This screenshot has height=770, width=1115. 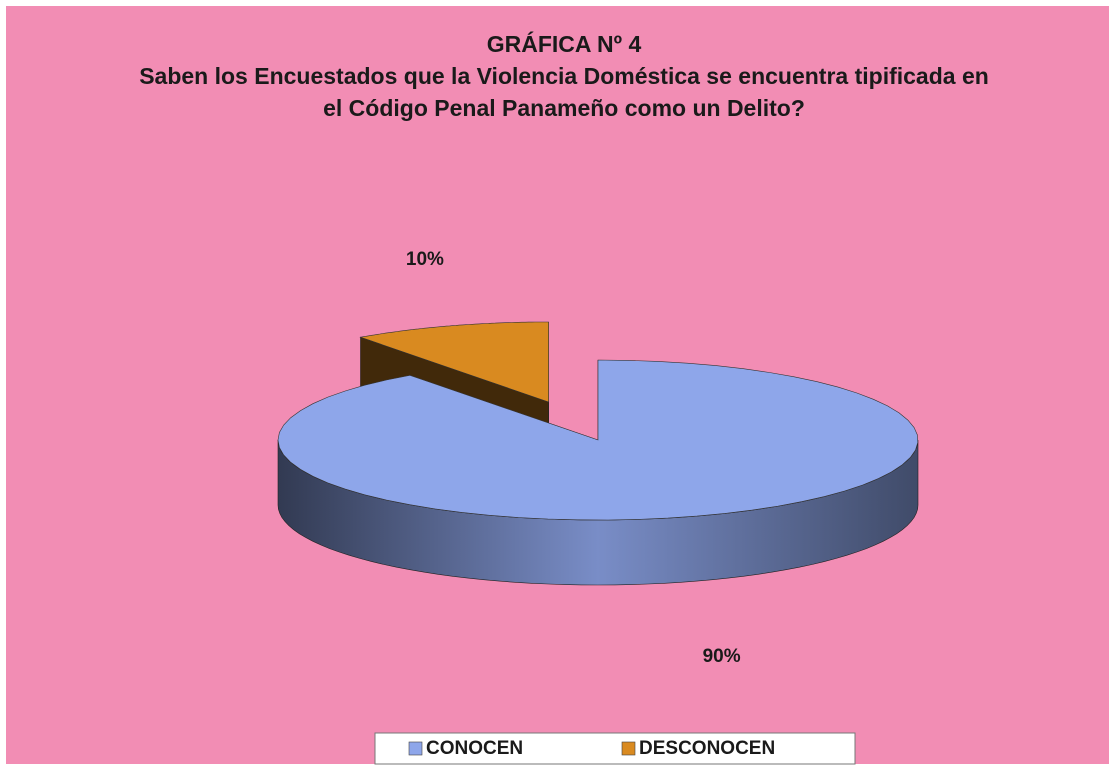 What do you see at coordinates (615, 748) in the screenshot?
I see `legend-box` at bounding box center [615, 748].